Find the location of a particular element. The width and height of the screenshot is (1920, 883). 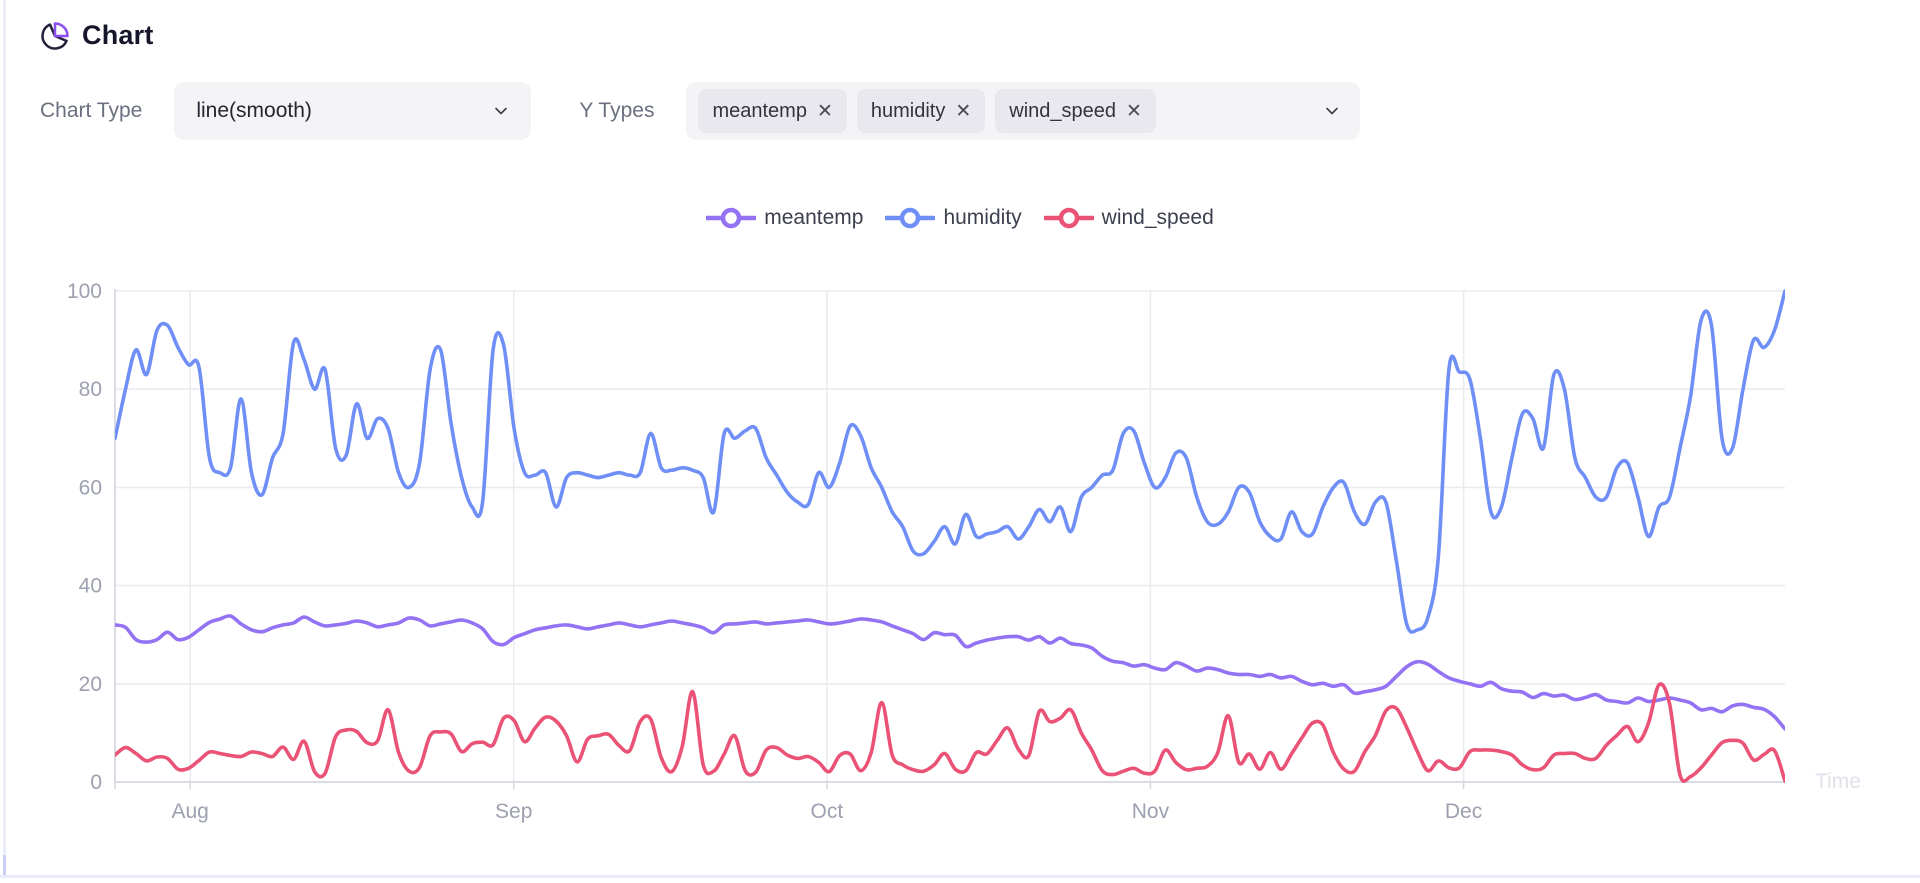

y-type-tag: meantemp ✕ is located at coordinates (772, 111).